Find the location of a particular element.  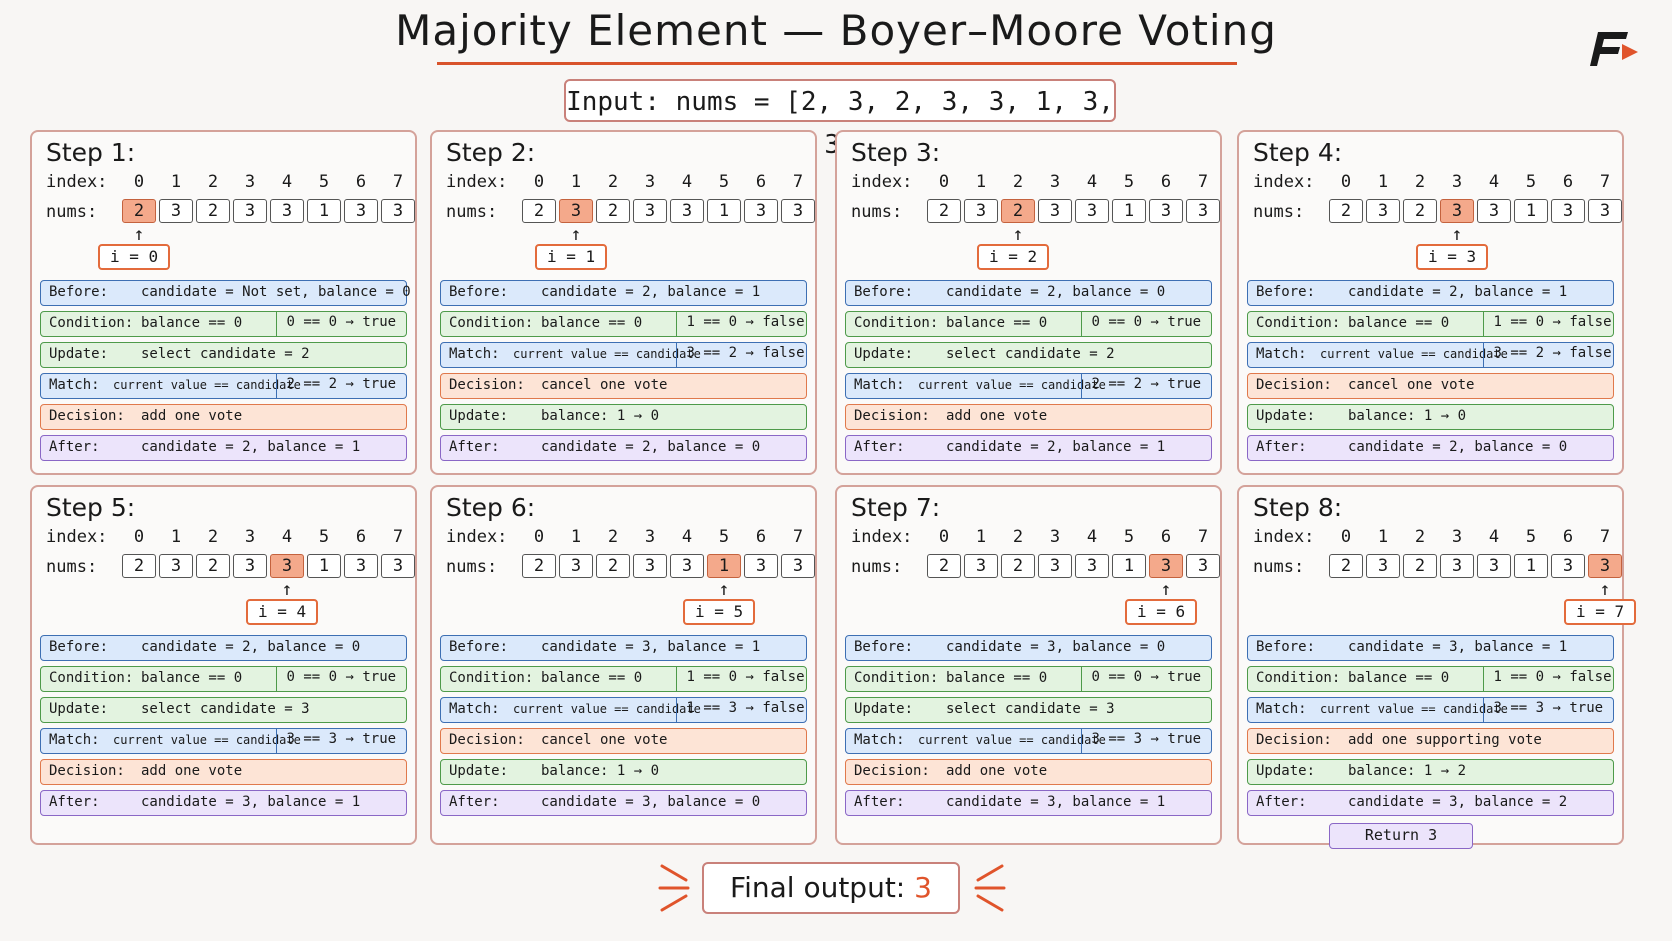

index-value: 4 is located at coordinates (1092, 182).